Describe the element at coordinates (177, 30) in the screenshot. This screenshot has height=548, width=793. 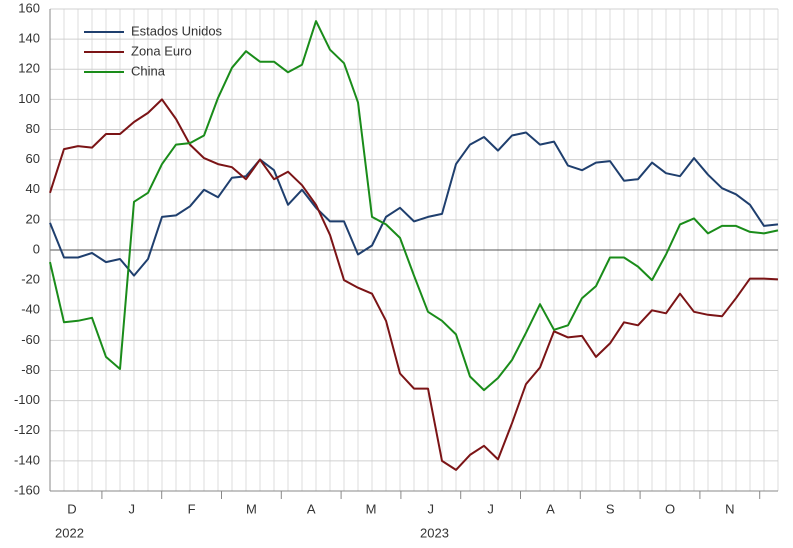
I see `legend-label: Estados Unidos` at that location.